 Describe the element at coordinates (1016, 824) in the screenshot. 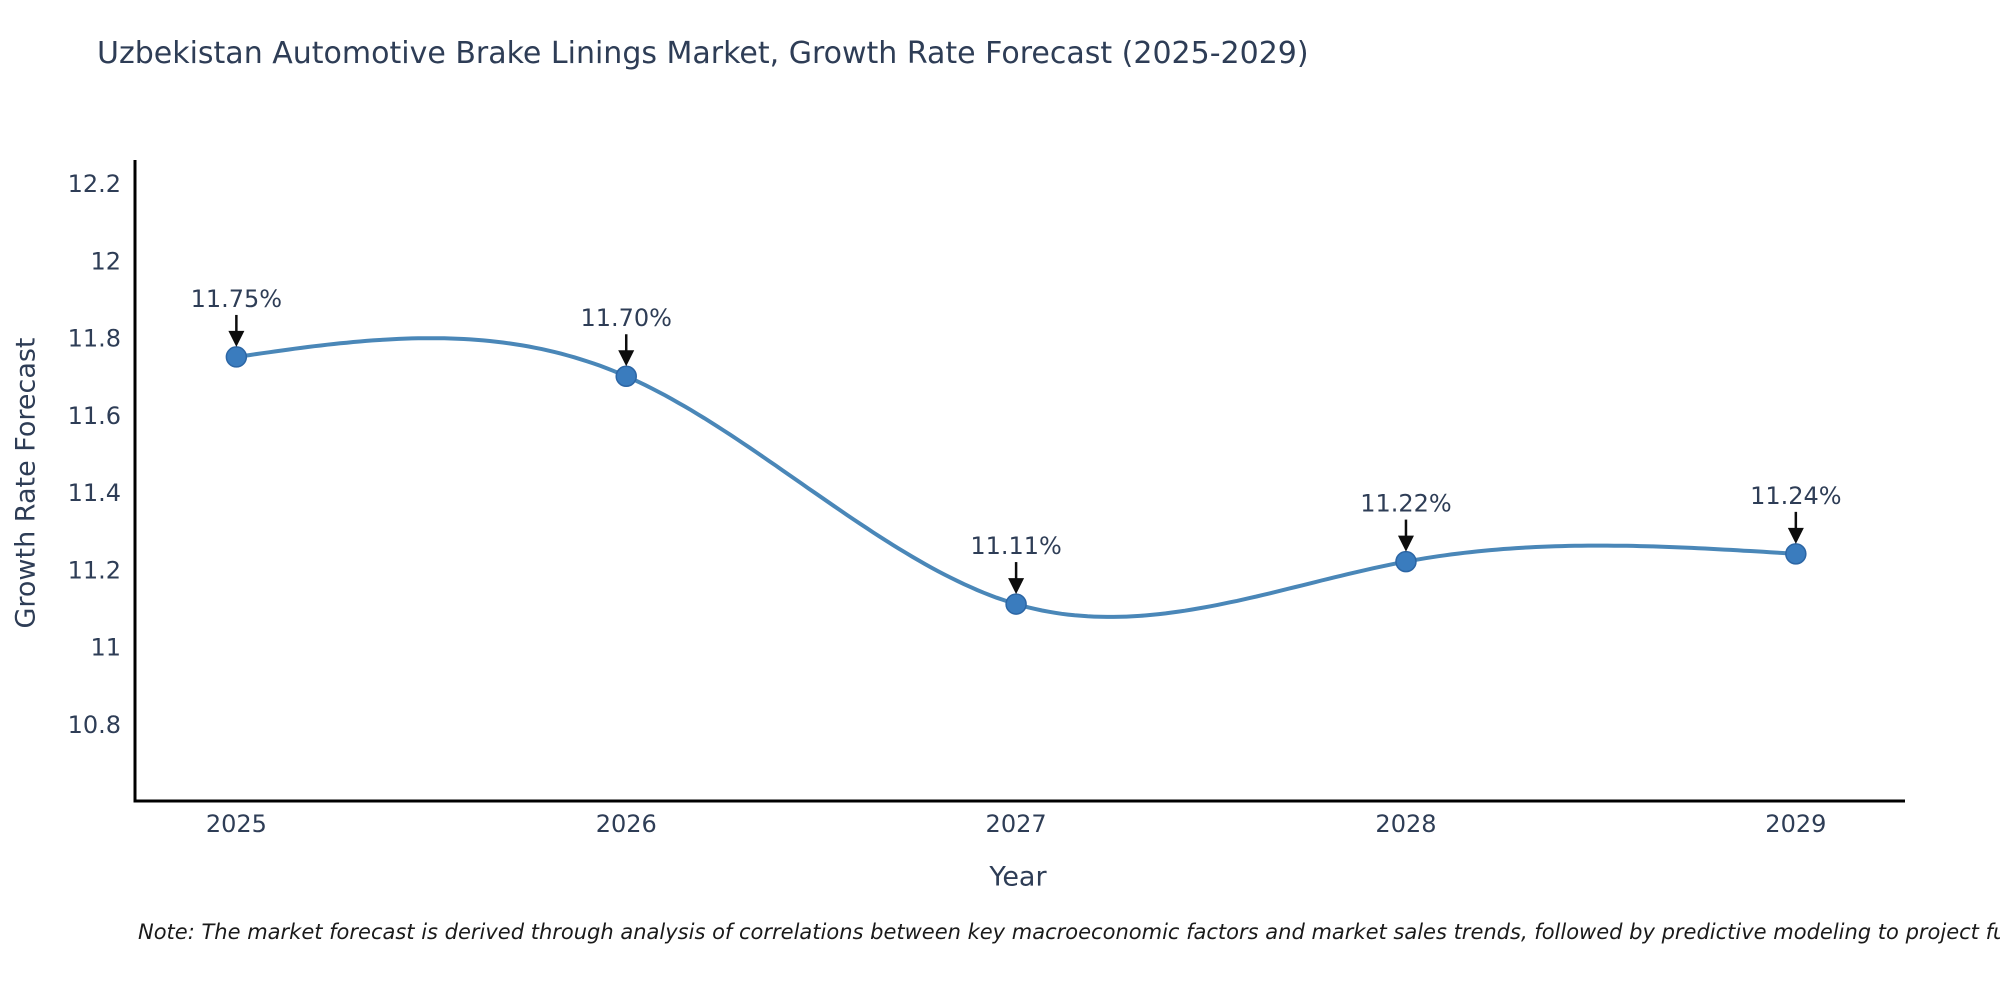

I see `x-tick-label: 2027` at that location.